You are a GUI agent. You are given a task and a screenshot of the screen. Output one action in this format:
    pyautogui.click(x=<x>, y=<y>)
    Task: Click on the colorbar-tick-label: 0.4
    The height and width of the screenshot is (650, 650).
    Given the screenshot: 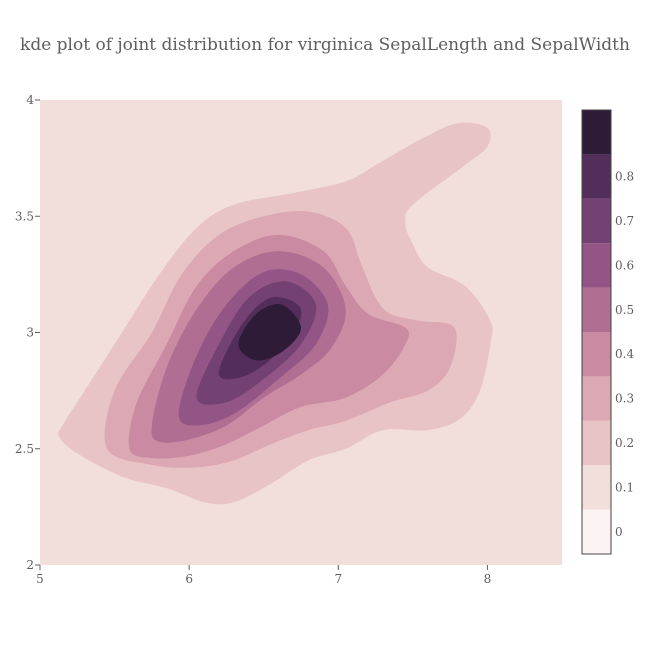 What is the action you would take?
    pyautogui.click(x=624, y=354)
    